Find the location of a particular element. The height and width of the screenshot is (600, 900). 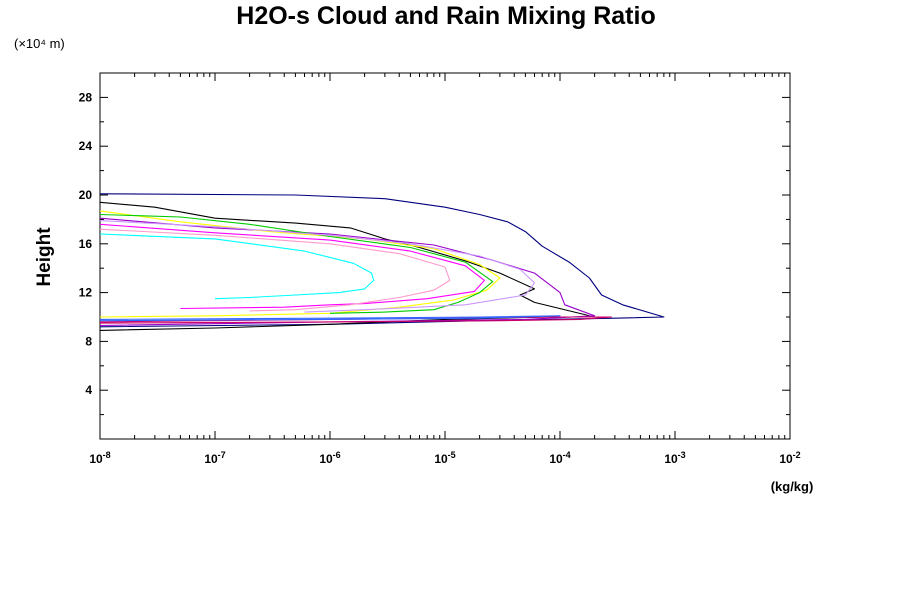

series-group is located at coordinates (382, 262).